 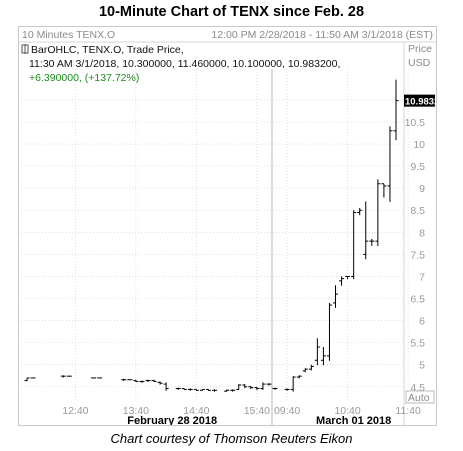 I want to click on y-tick-label: 8, so click(x=422, y=233).